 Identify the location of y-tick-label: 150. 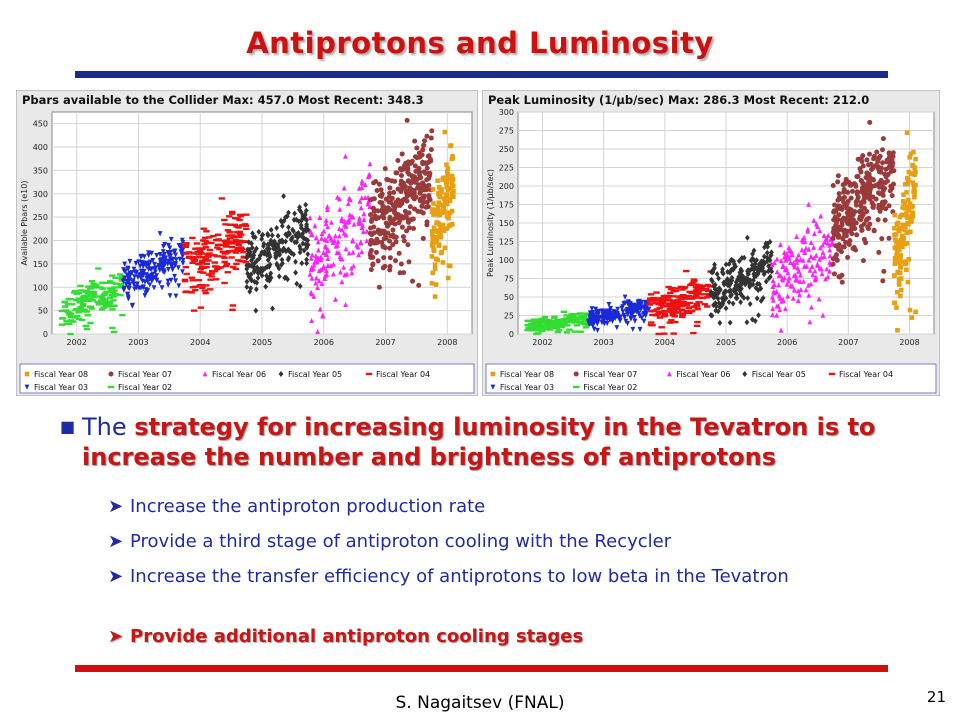
(506, 223).